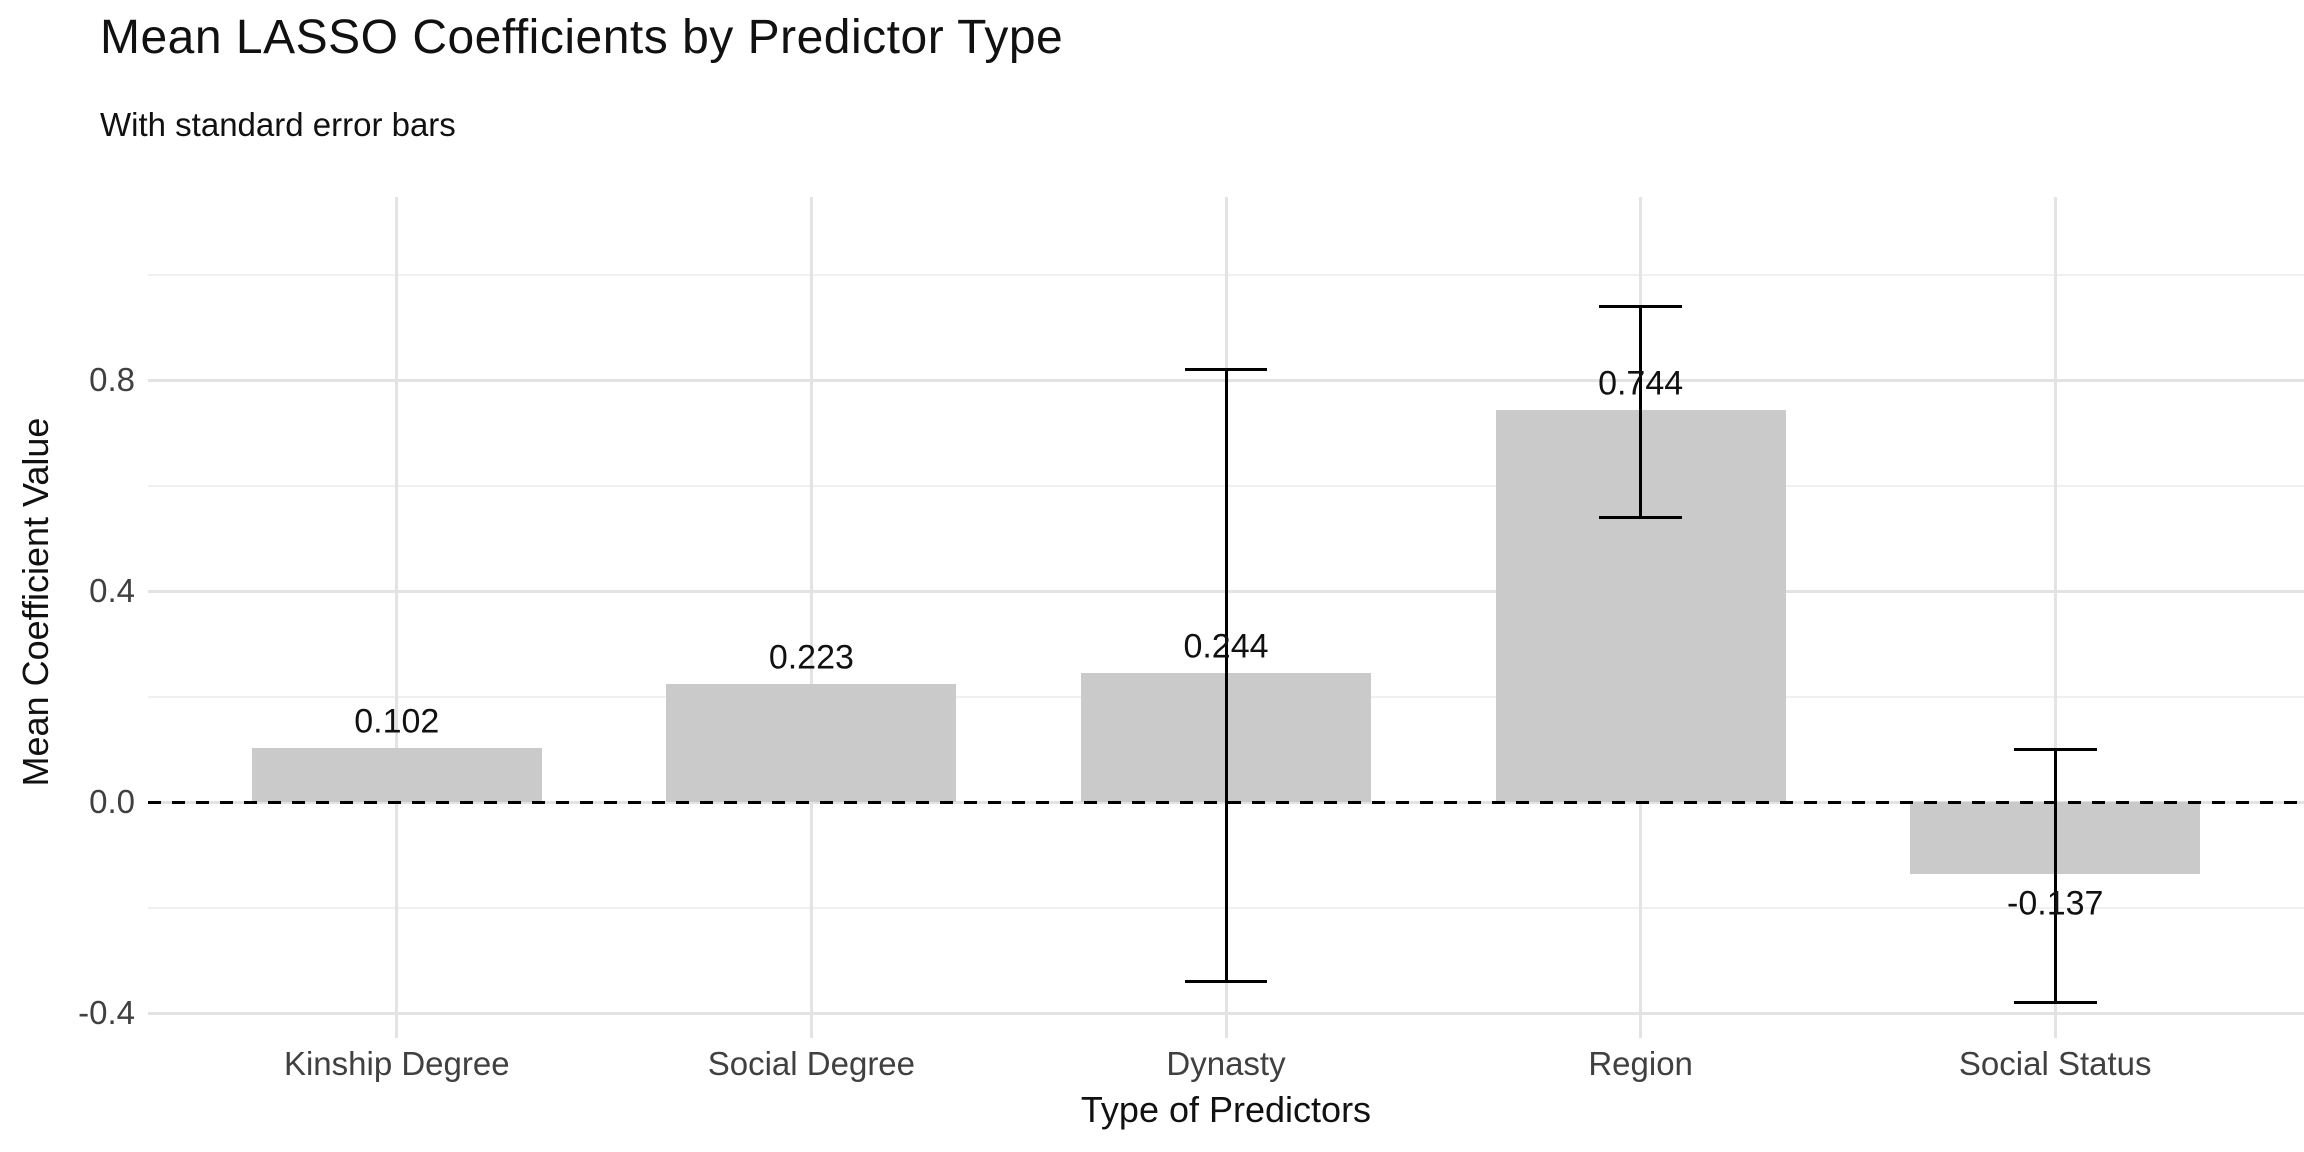 The image size is (2304, 1152). I want to click on category-label: Region, so click(1640, 1063).